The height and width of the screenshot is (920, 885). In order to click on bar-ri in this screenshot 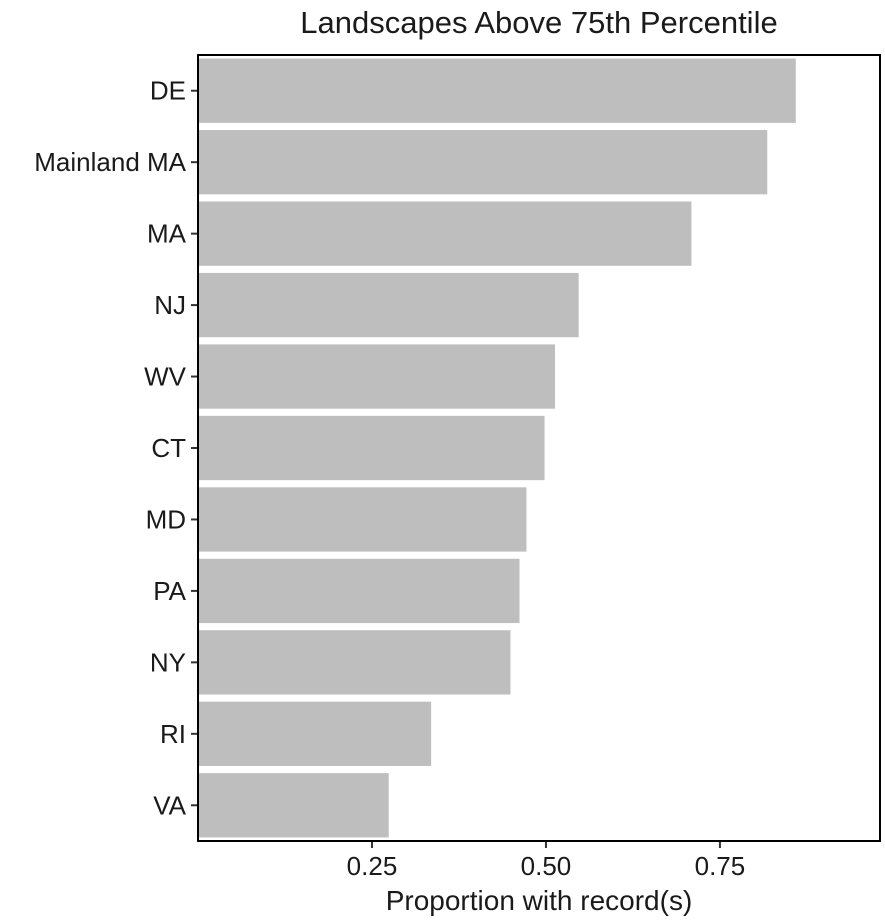, I will do `click(315, 733)`.